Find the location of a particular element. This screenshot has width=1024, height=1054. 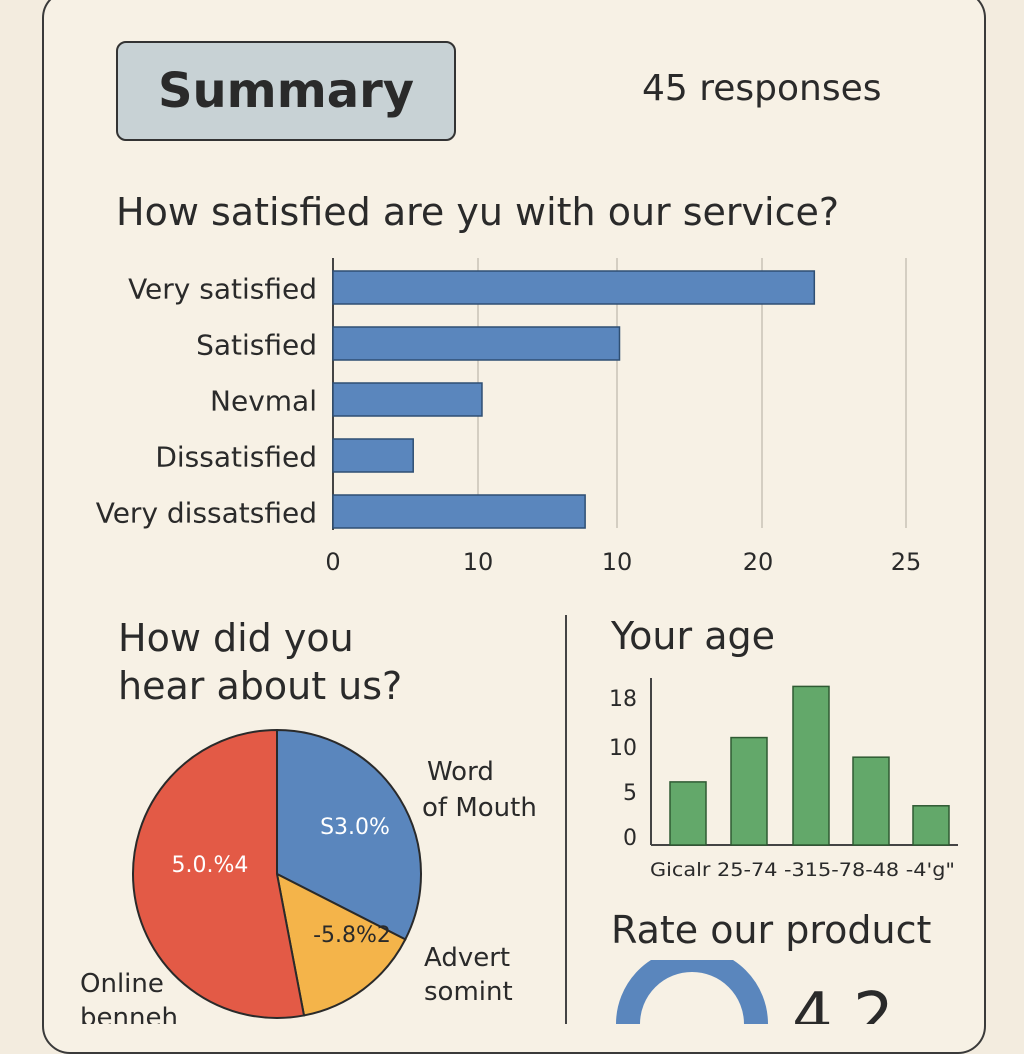

sat-tick-label-3: 20 is located at coordinates (758, 562).